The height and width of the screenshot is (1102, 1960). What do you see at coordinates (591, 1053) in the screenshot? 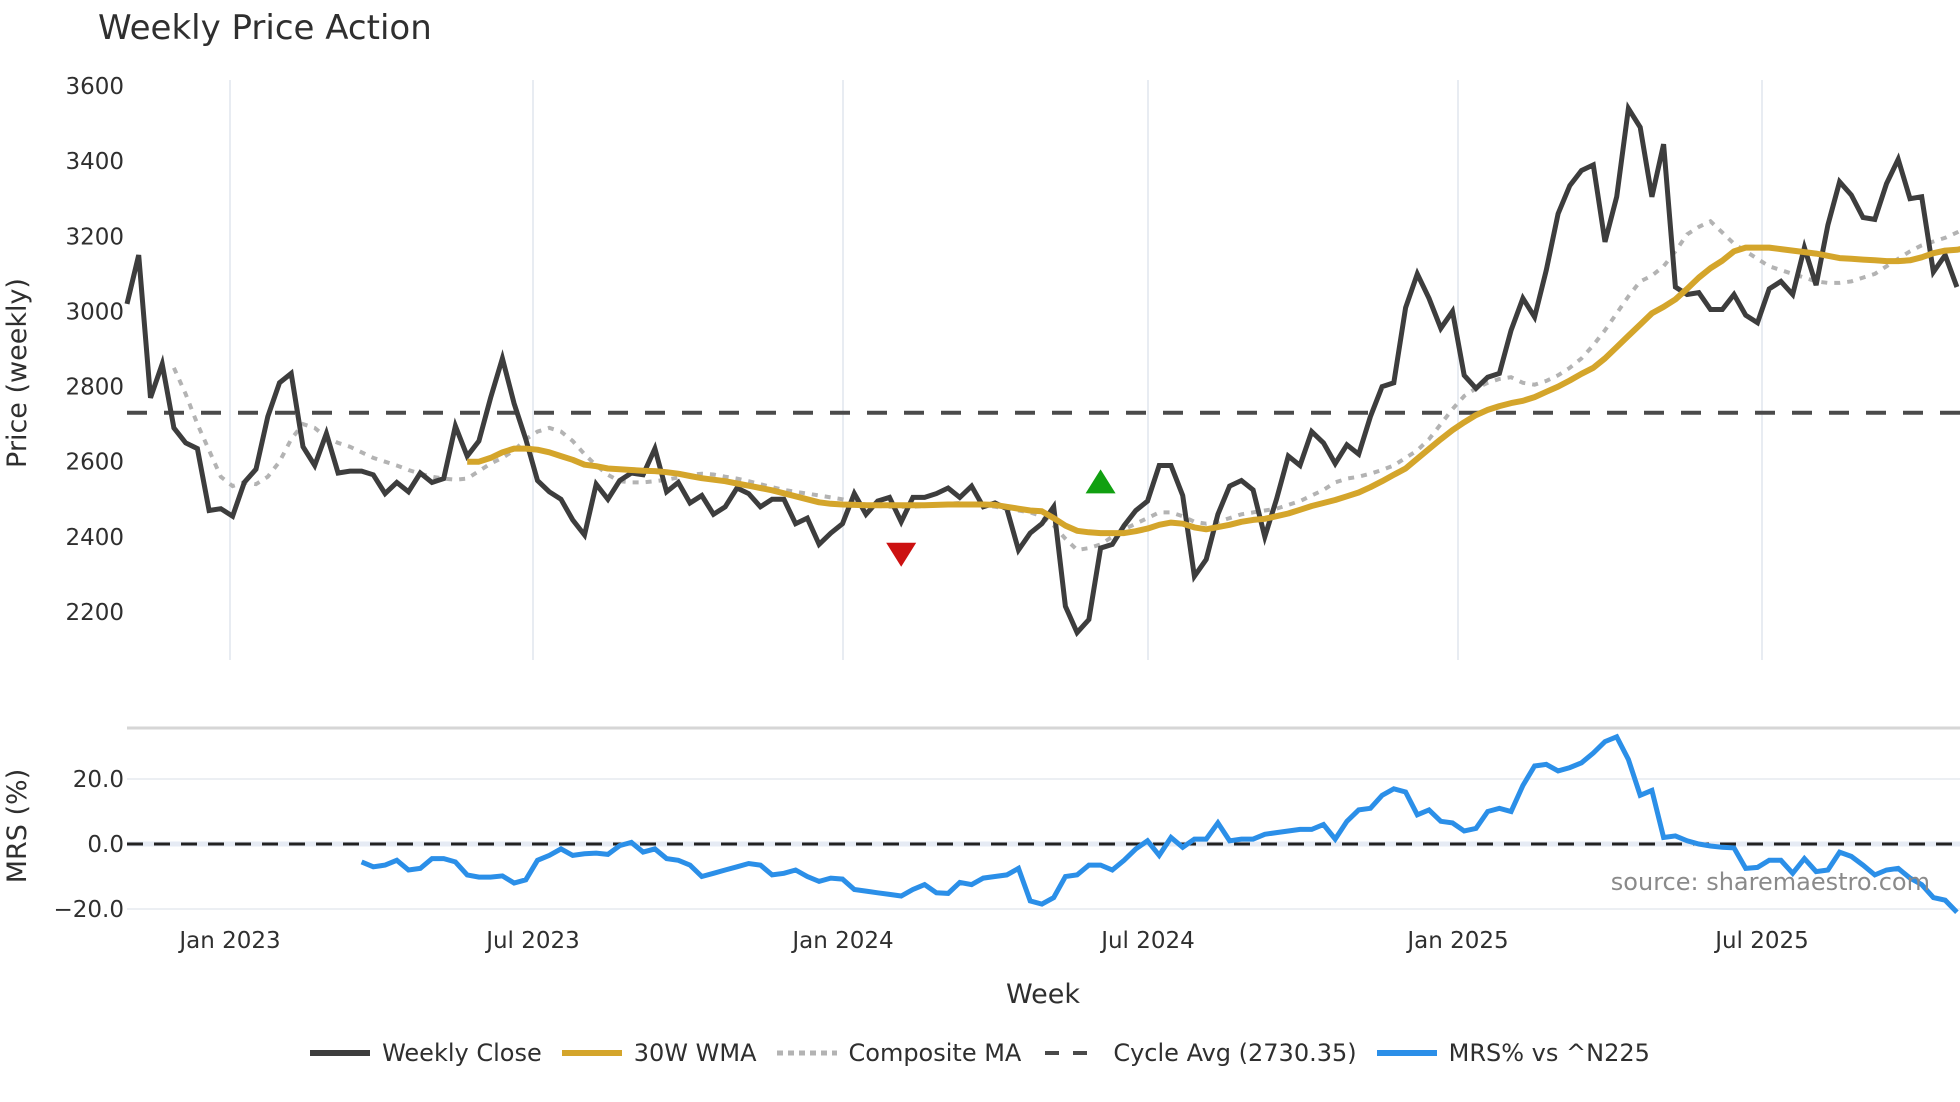
I see `line-solid-gold-icon` at bounding box center [591, 1053].